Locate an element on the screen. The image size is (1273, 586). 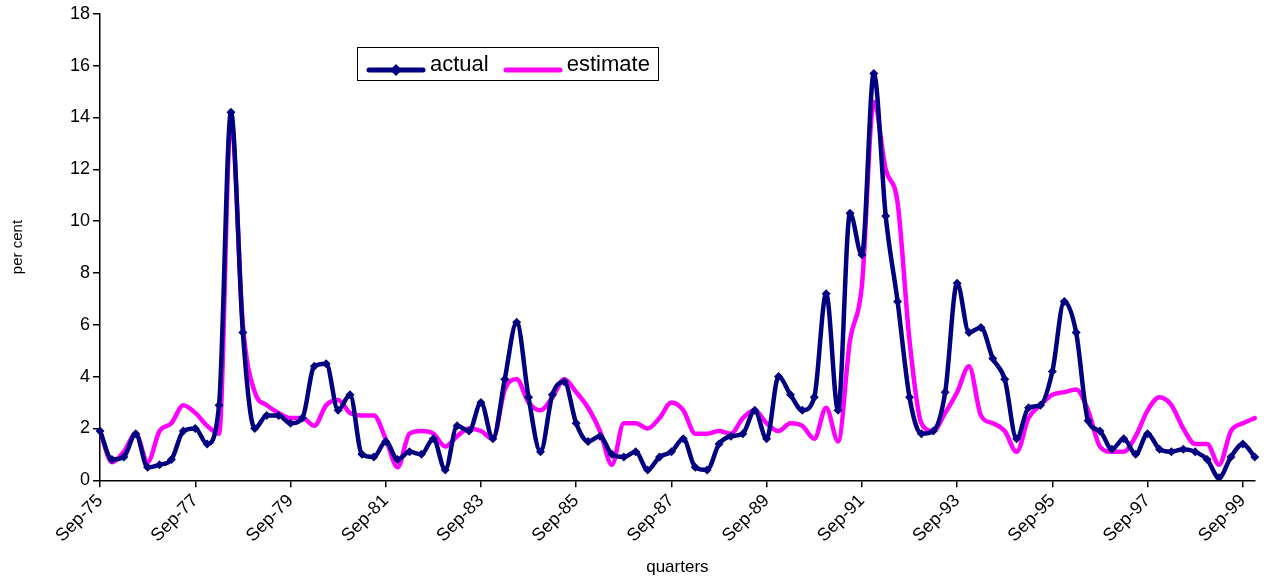
y-tick-label: 18 is located at coordinates (80, 12).